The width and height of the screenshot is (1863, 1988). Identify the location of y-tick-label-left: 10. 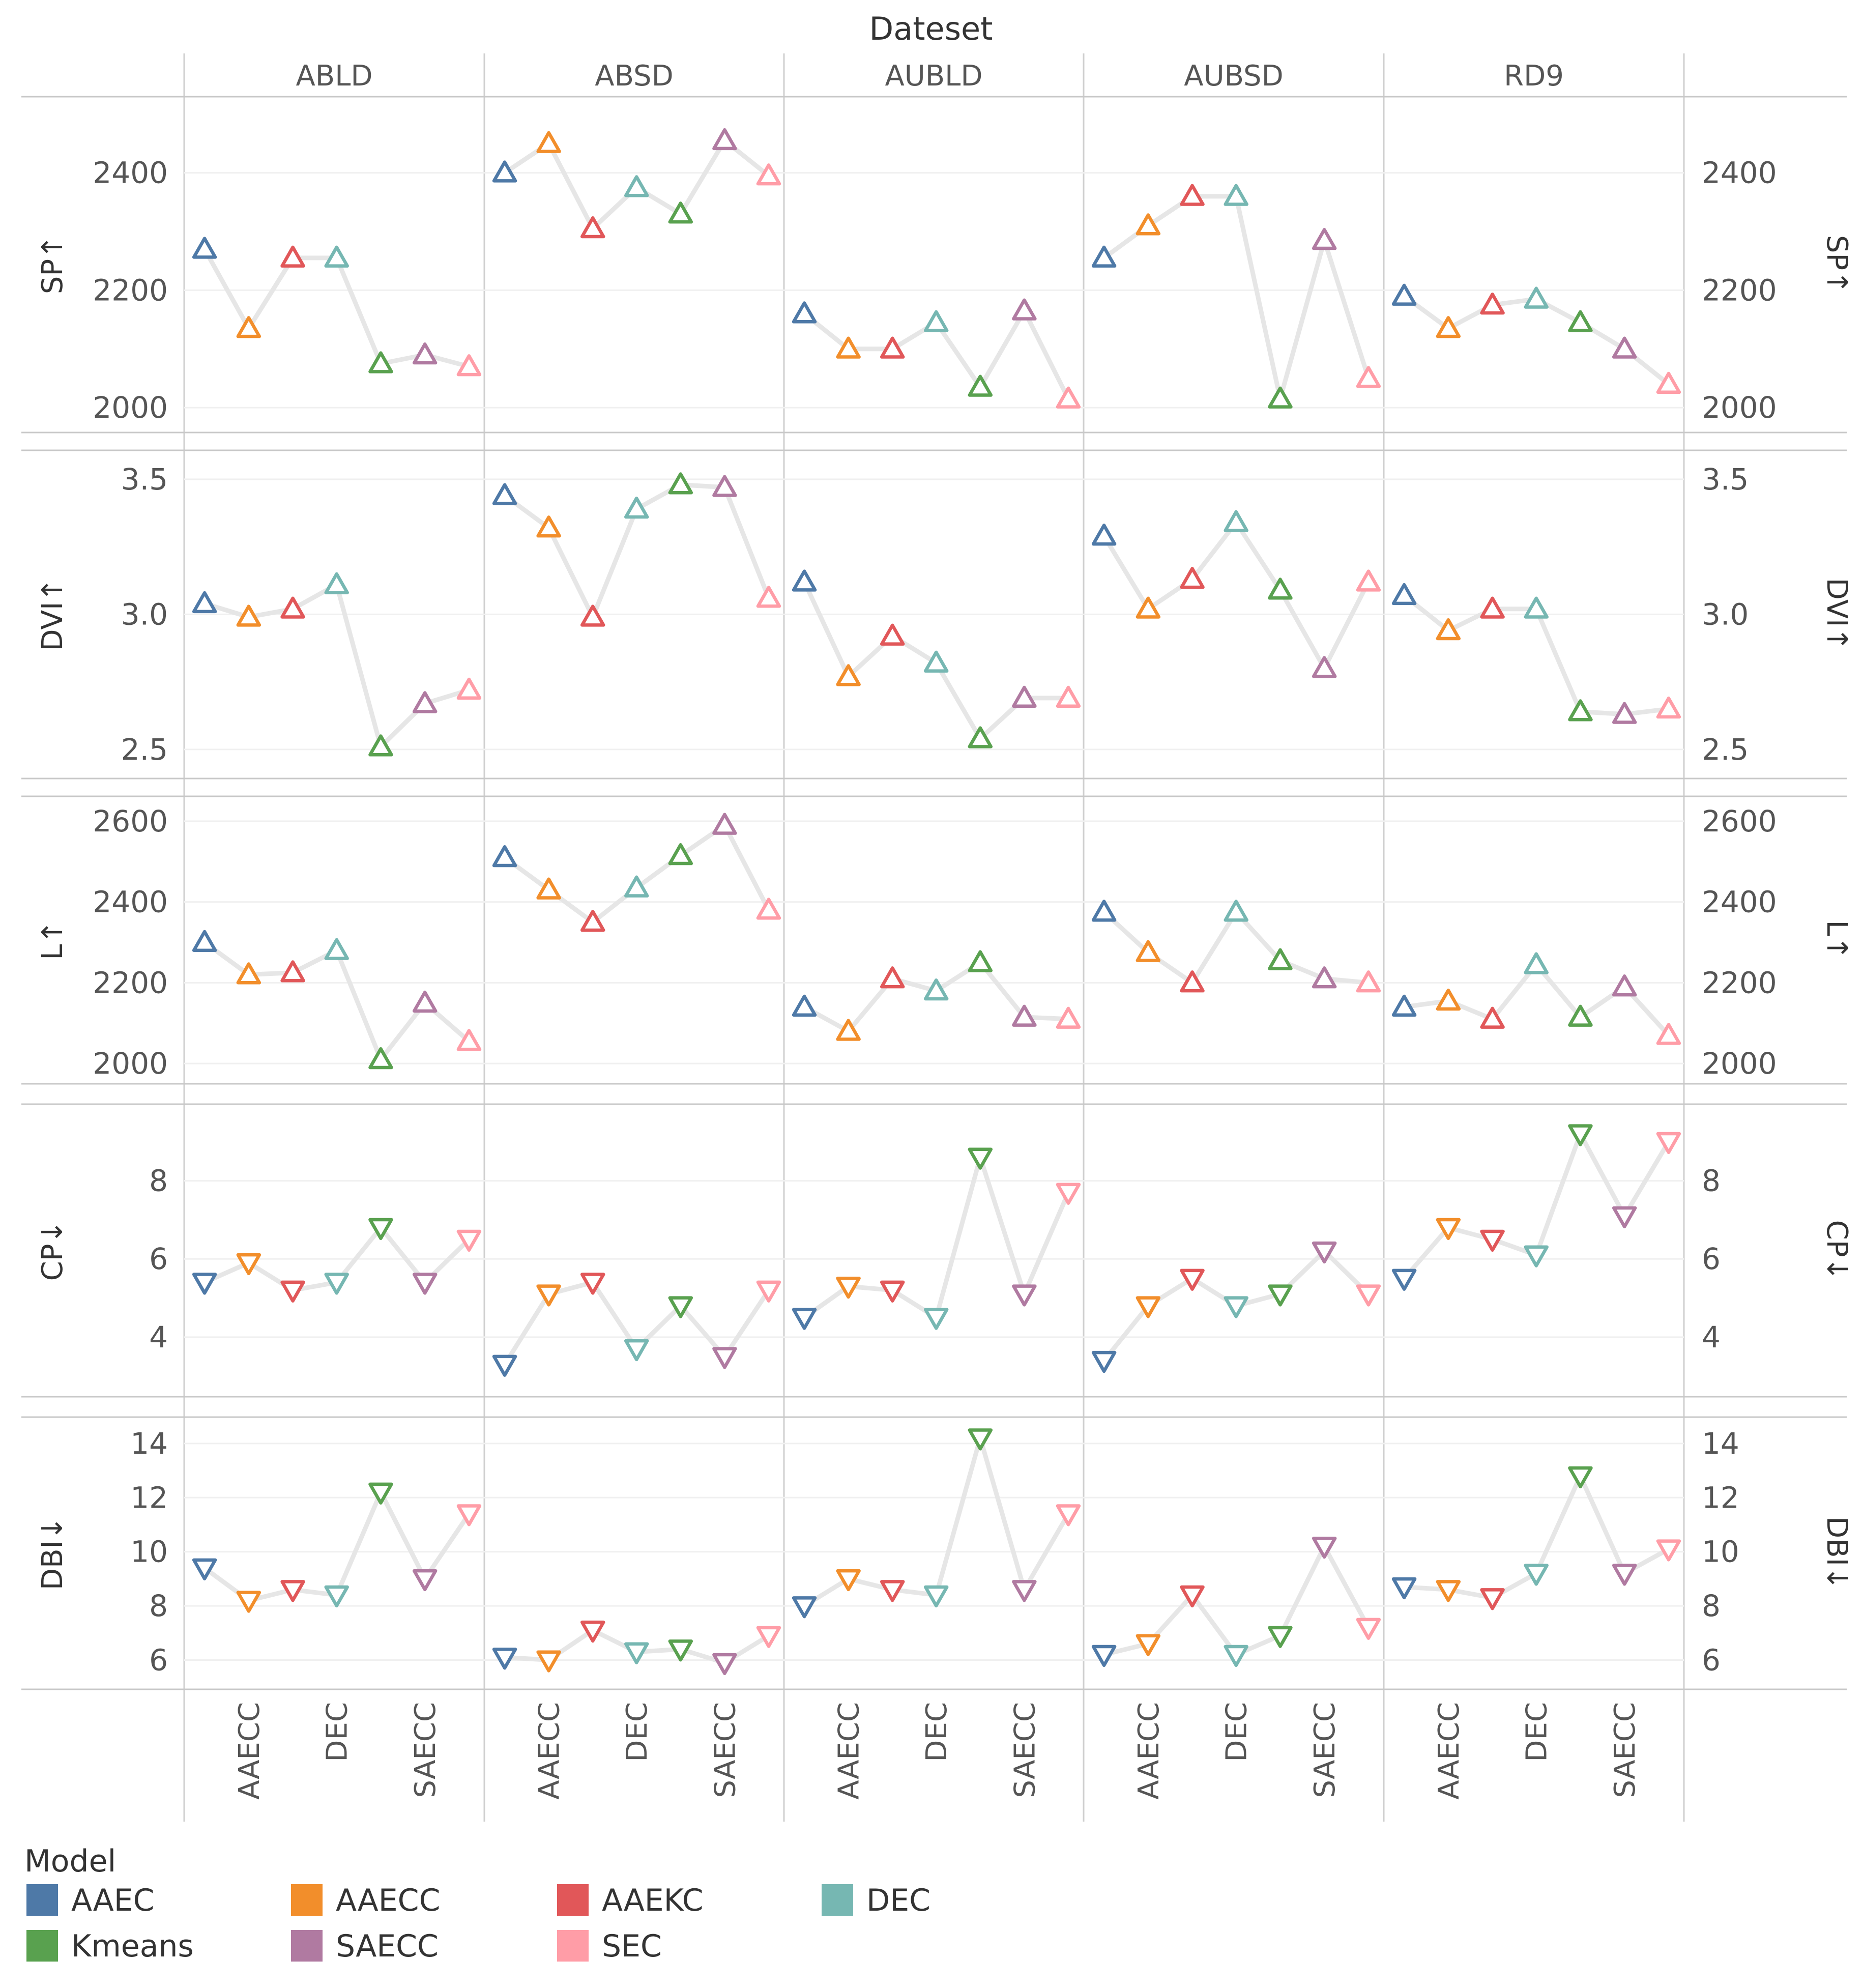
(149, 1552).